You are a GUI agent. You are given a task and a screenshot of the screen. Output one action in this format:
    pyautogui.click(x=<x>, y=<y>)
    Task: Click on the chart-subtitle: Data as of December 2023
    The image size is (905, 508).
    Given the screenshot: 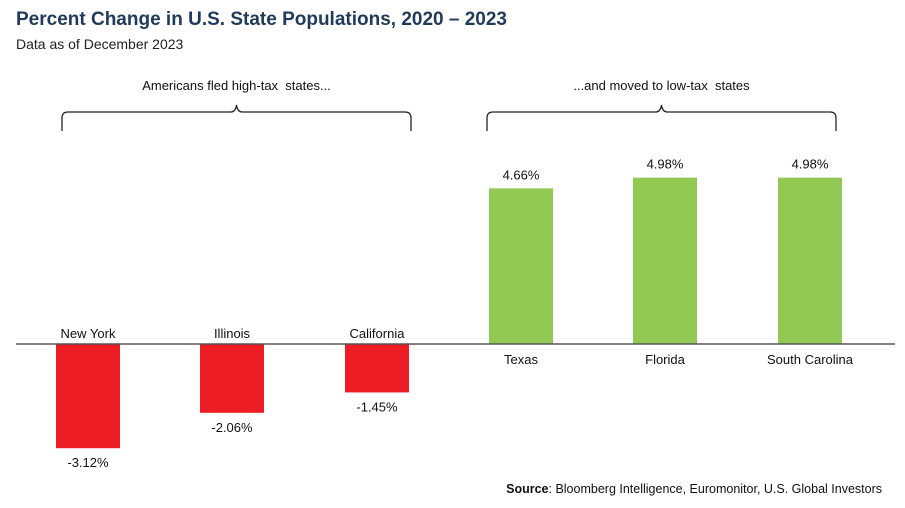 What is the action you would take?
    pyautogui.click(x=100, y=44)
    